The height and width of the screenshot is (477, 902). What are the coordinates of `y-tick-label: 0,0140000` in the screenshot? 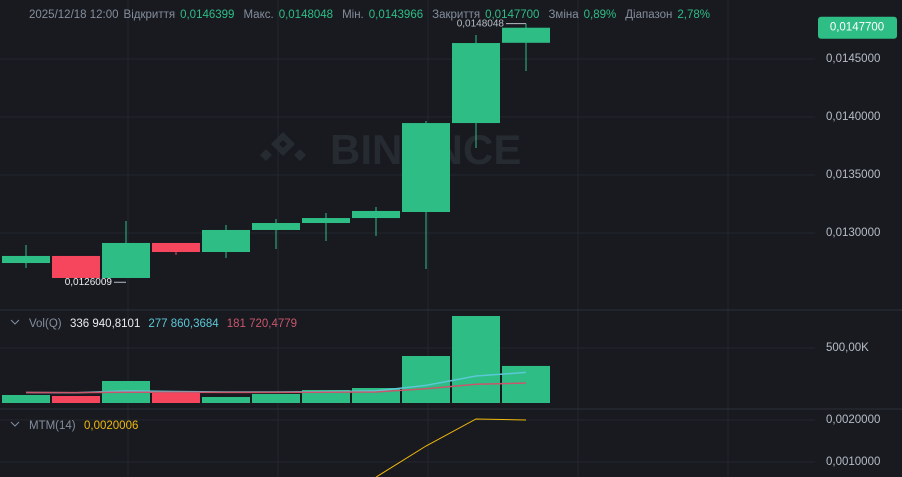 It's located at (853, 117).